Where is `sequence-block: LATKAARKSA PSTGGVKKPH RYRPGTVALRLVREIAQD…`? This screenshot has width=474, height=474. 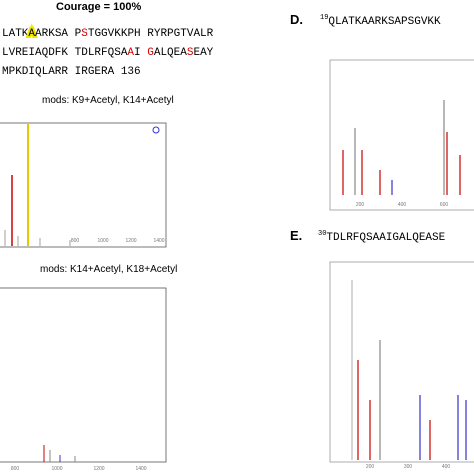
sequence-block: LATKAARKSA PSTGGVKKPH RYRPGTVALRLVREIAQD… is located at coordinates (108, 52).